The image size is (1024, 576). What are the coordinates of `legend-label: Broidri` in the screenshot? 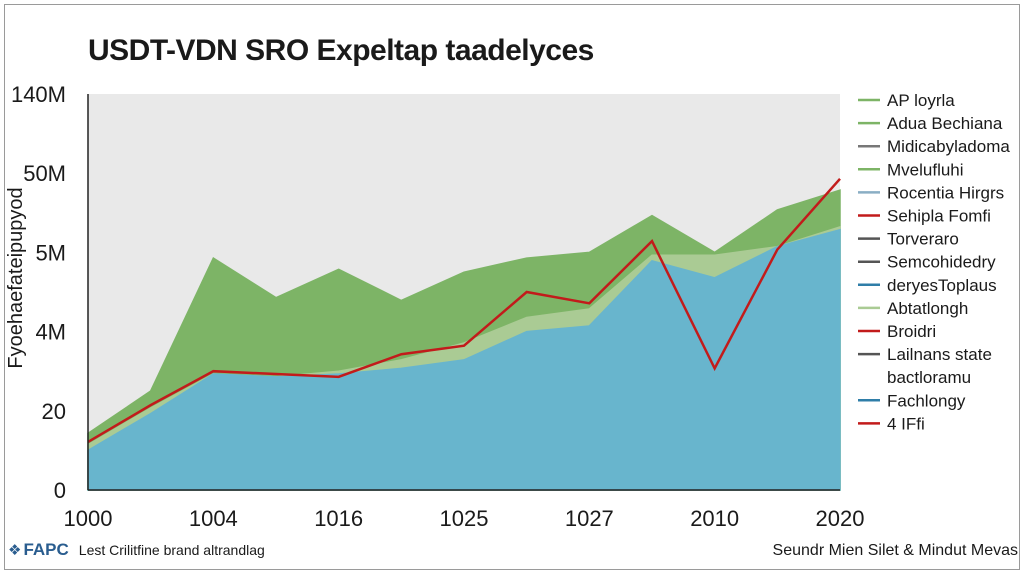 It's located at (911, 331).